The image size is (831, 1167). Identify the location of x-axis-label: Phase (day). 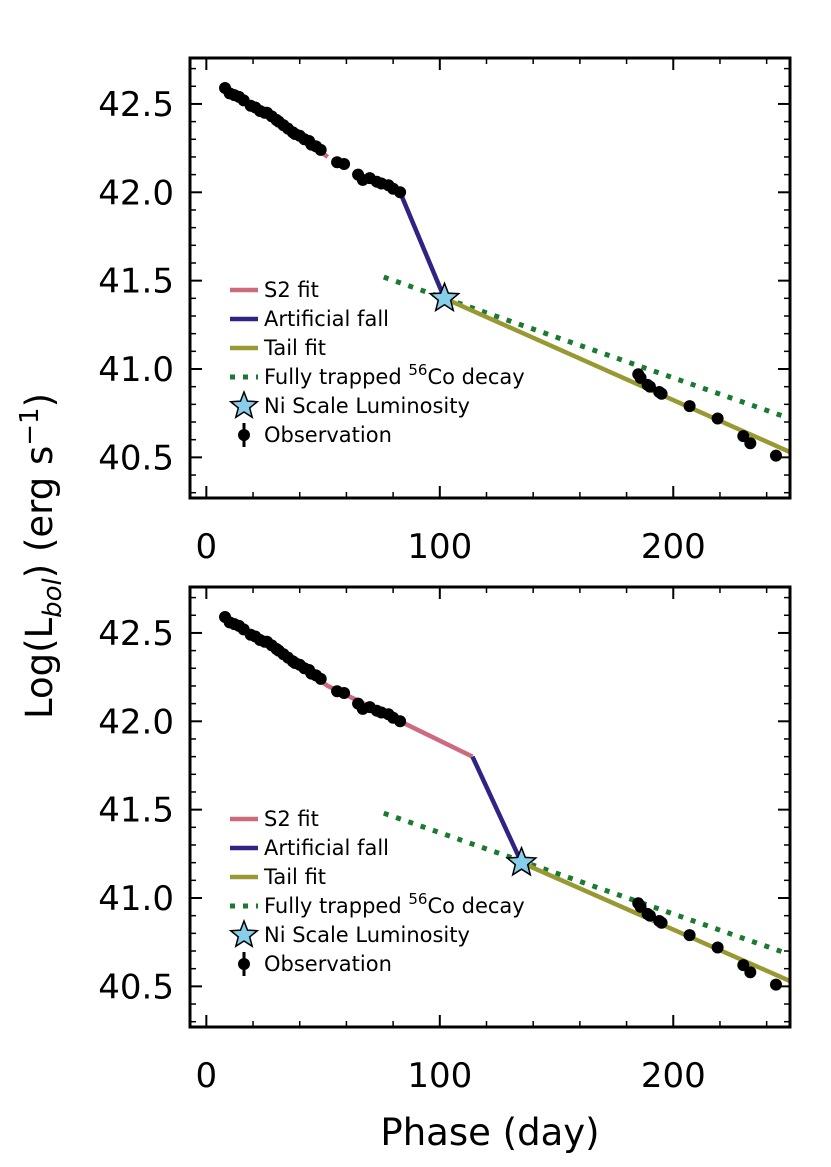
(489, 1132).